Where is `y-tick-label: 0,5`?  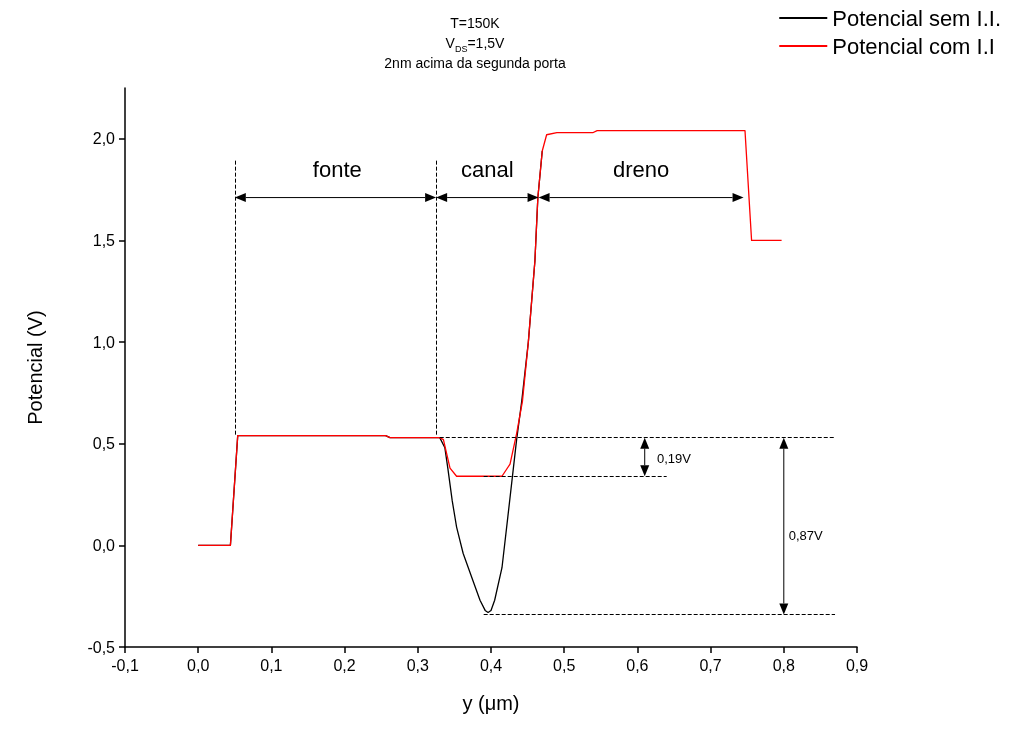 y-tick-label: 0,5 is located at coordinates (104, 444).